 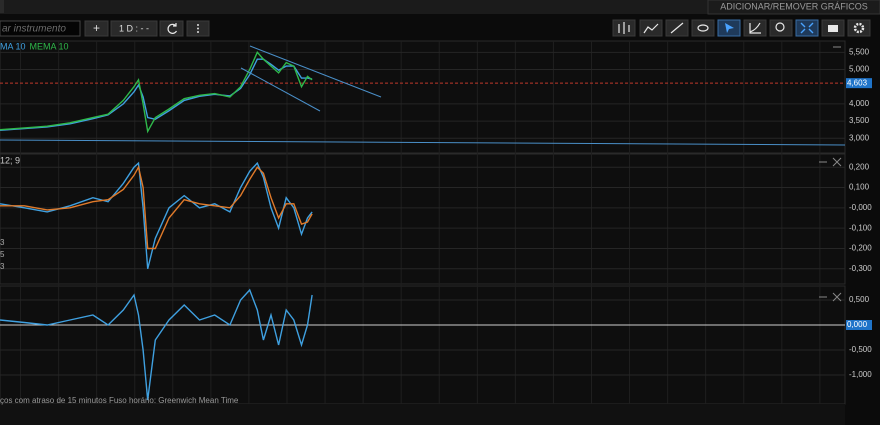 I want to click on indicator-button, so click(x=651, y=28).